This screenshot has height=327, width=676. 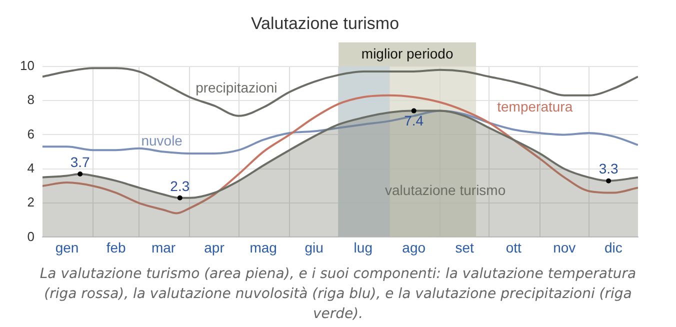 I want to click on x-tick-label: set, so click(x=464, y=247).